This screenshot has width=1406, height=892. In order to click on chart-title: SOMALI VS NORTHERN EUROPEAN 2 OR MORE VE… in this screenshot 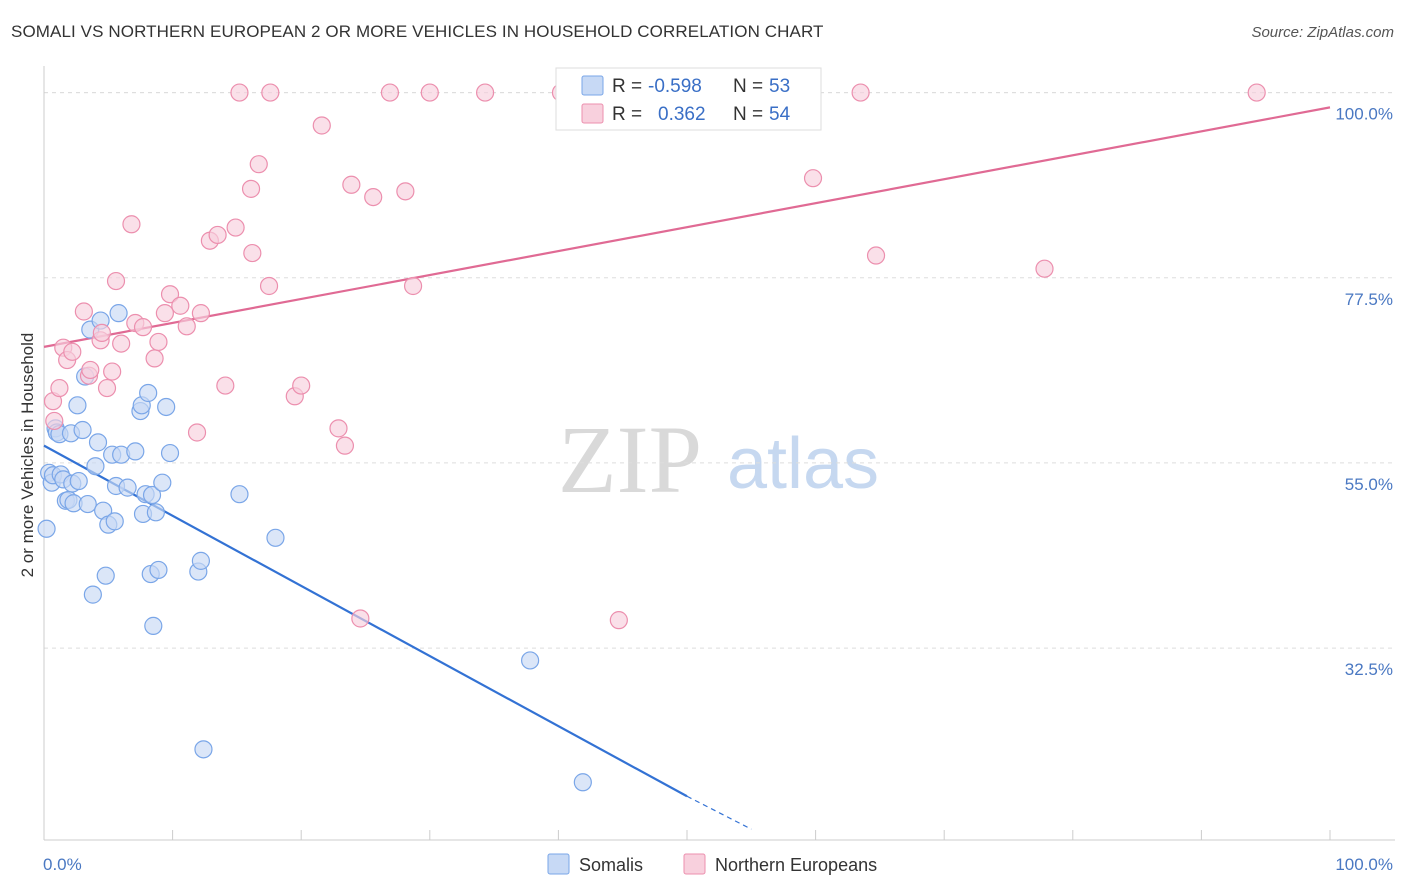, I will do `click(417, 31)`.